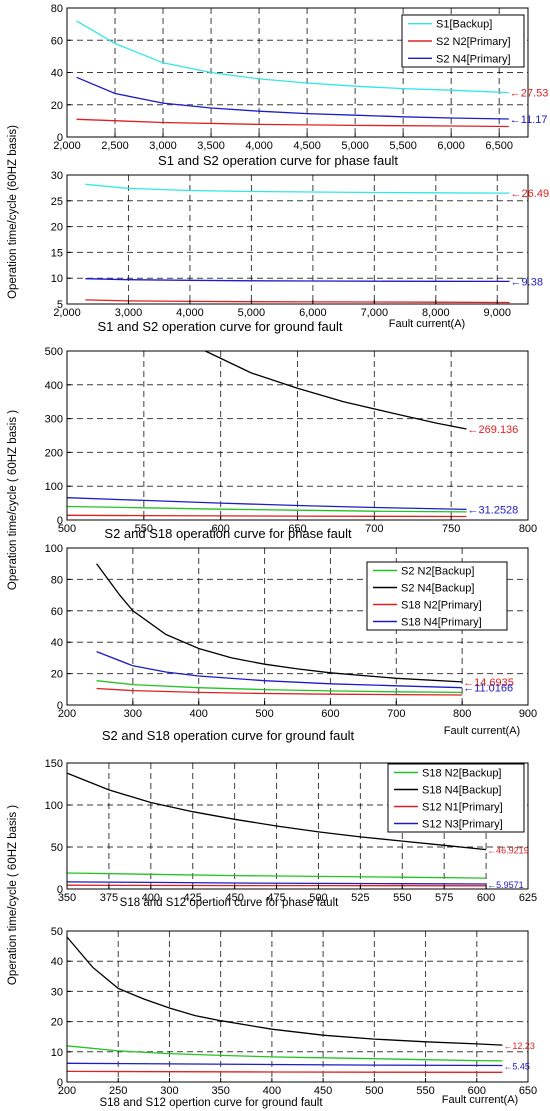 This screenshot has width=550, height=1111. Describe the element at coordinates (109, 898) in the screenshot. I see `x-tick-label: 375` at that location.